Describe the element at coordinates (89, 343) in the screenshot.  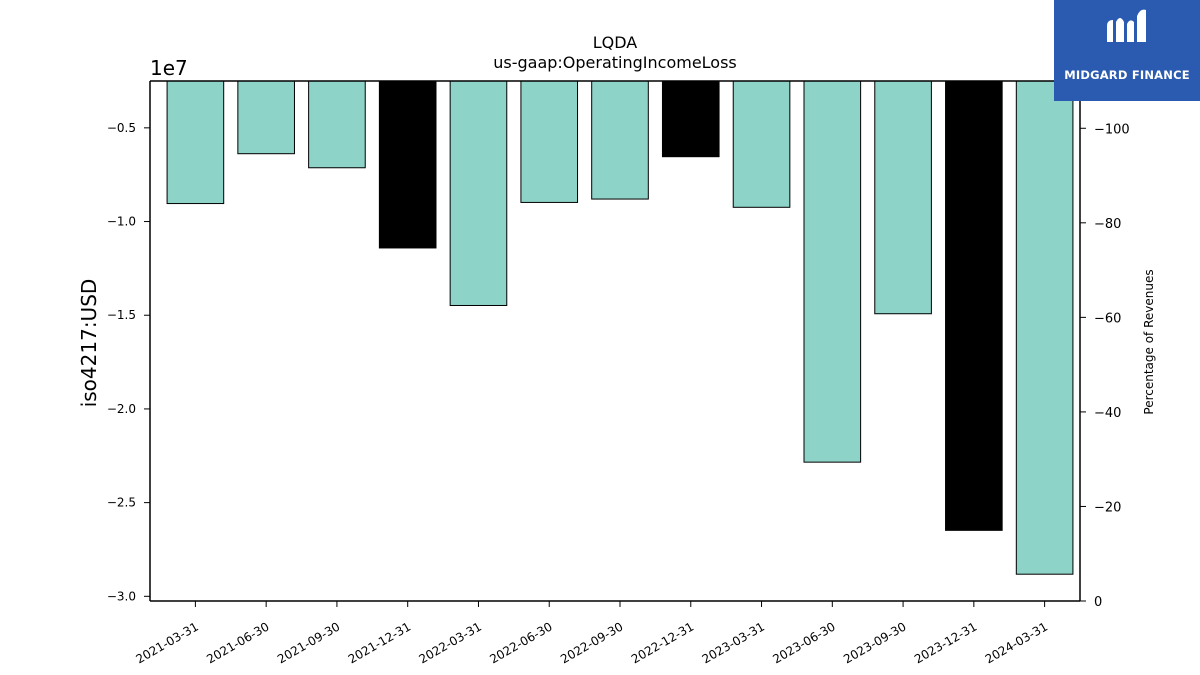
I see `y-axis-label: iso4217:USD` at that location.